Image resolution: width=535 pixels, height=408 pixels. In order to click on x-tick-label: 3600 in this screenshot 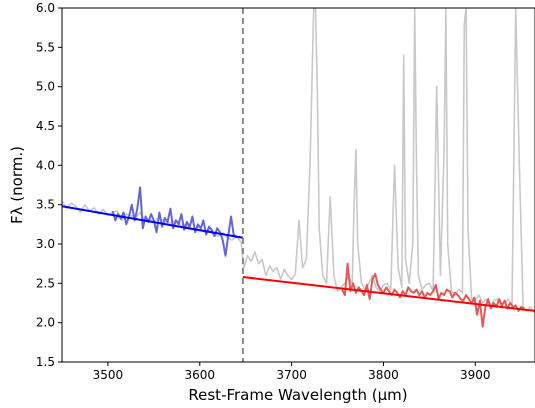, I will do `click(199, 375)`.